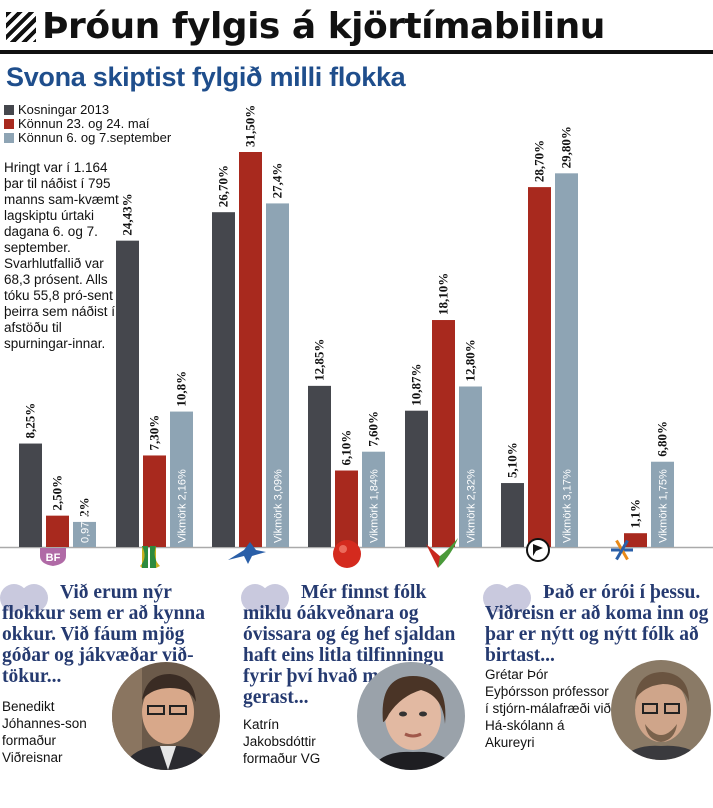 The width and height of the screenshot is (713, 808). What do you see at coordinates (662, 439) in the screenshot?
I see `data-label-6-2: 6,80%` at bounding box center [662, 439].